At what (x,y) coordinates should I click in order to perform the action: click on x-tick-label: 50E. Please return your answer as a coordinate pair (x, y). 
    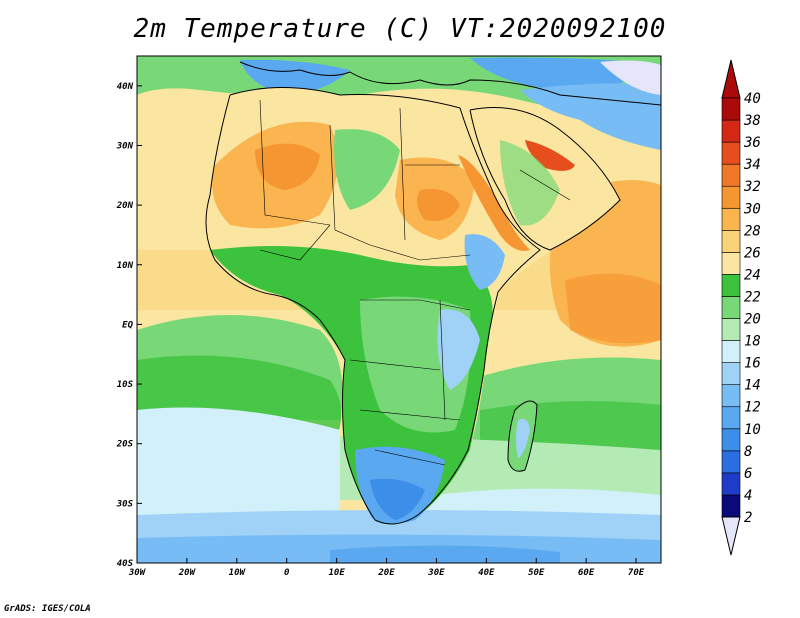
    Looking at the image, I should click on (536, 573).